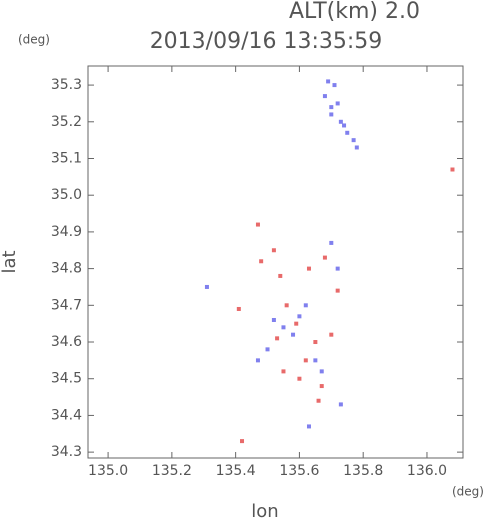 This screenshot has height=521, width=491. Describe the element at coordinates (66, 122) in the screenshot. I see `y-tick-label: 35.2` at that location.